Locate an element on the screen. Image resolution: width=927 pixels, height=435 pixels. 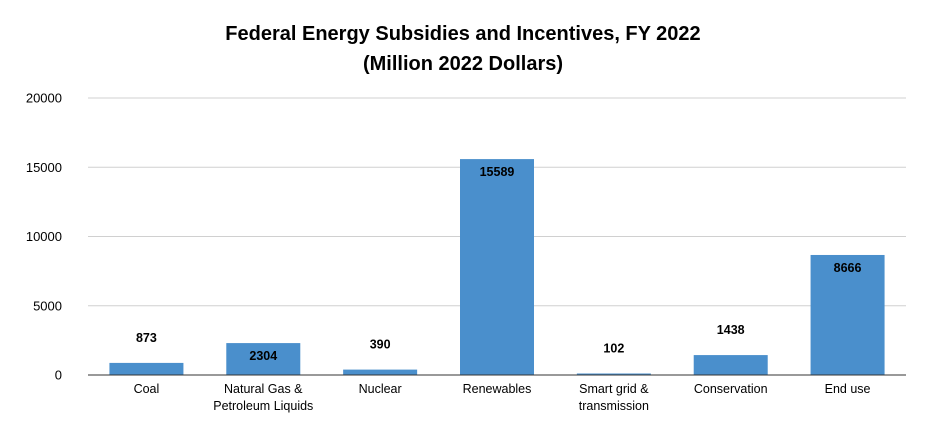
y-tick-label: 10000 is located at coordinates (44, 236).